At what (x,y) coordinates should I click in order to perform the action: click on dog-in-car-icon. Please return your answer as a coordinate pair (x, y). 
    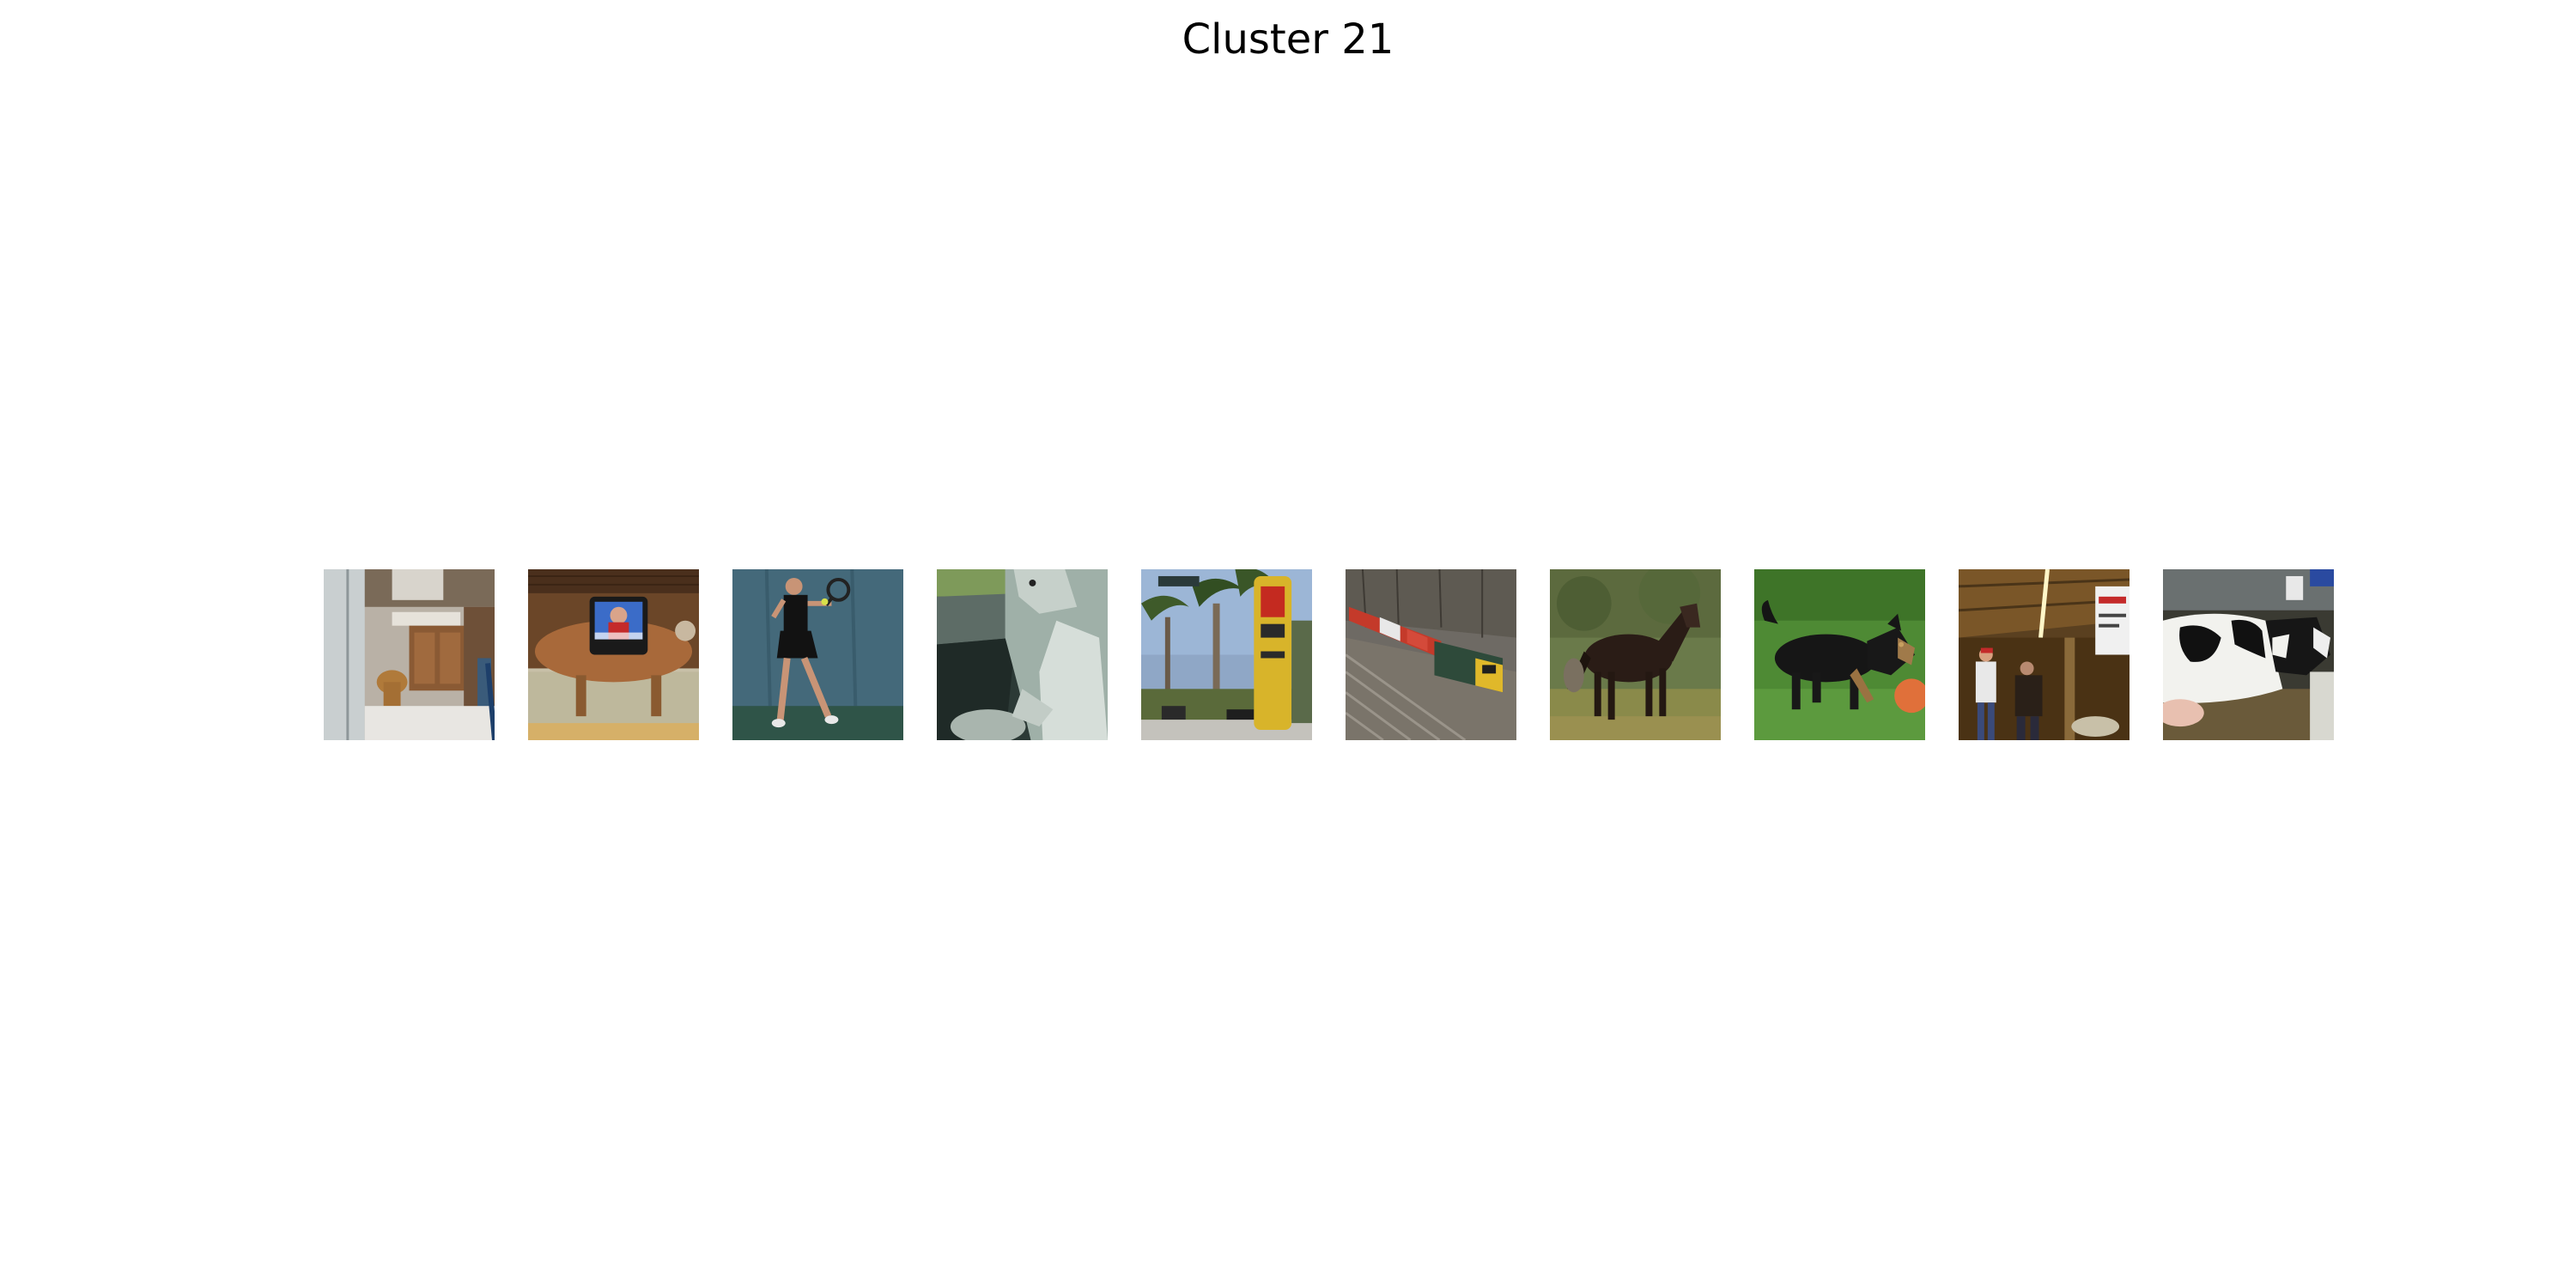
    Looking at the image, I should click on (1023, 654).